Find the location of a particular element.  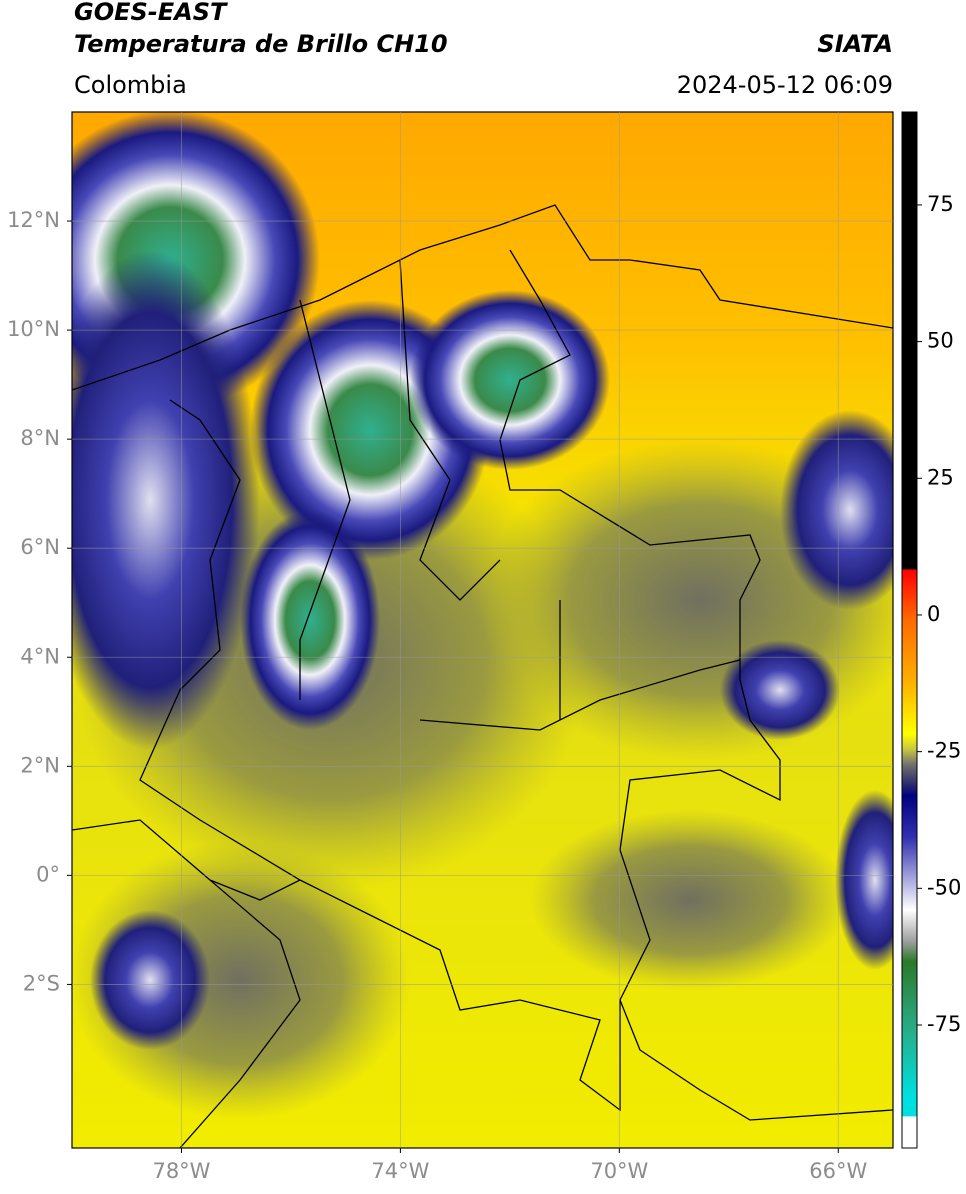

y-tick-label: 12°N is located at coordinates (33, 220).